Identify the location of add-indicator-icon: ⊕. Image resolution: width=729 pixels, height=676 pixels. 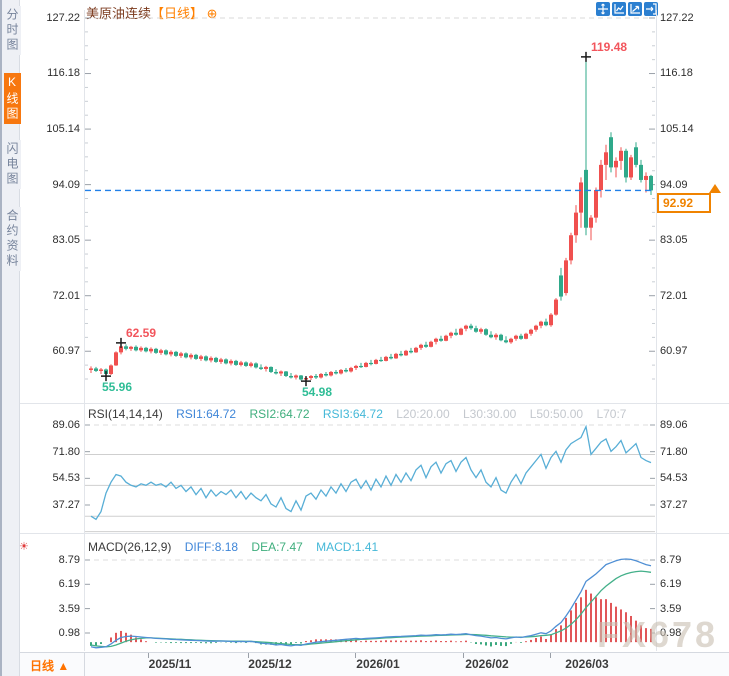
(212, 13).